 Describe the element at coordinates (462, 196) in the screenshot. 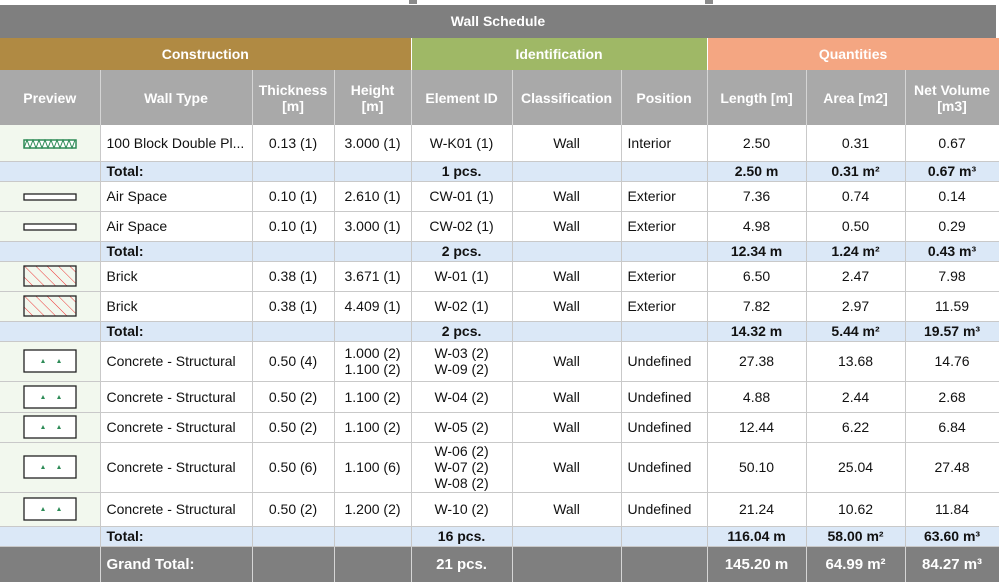

I see `element-id-cell: CW-01 (1)` at that location.